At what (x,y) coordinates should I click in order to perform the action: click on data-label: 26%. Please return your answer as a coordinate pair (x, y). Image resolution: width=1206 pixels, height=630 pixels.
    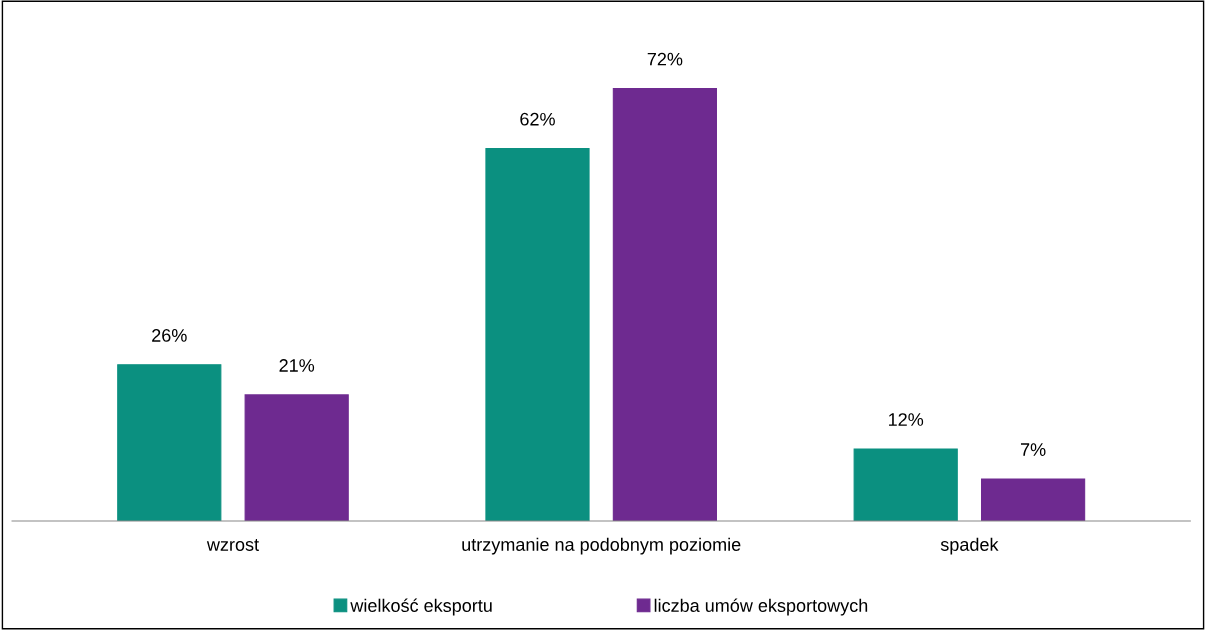
    Looking at the image, I should click on (169, 335).